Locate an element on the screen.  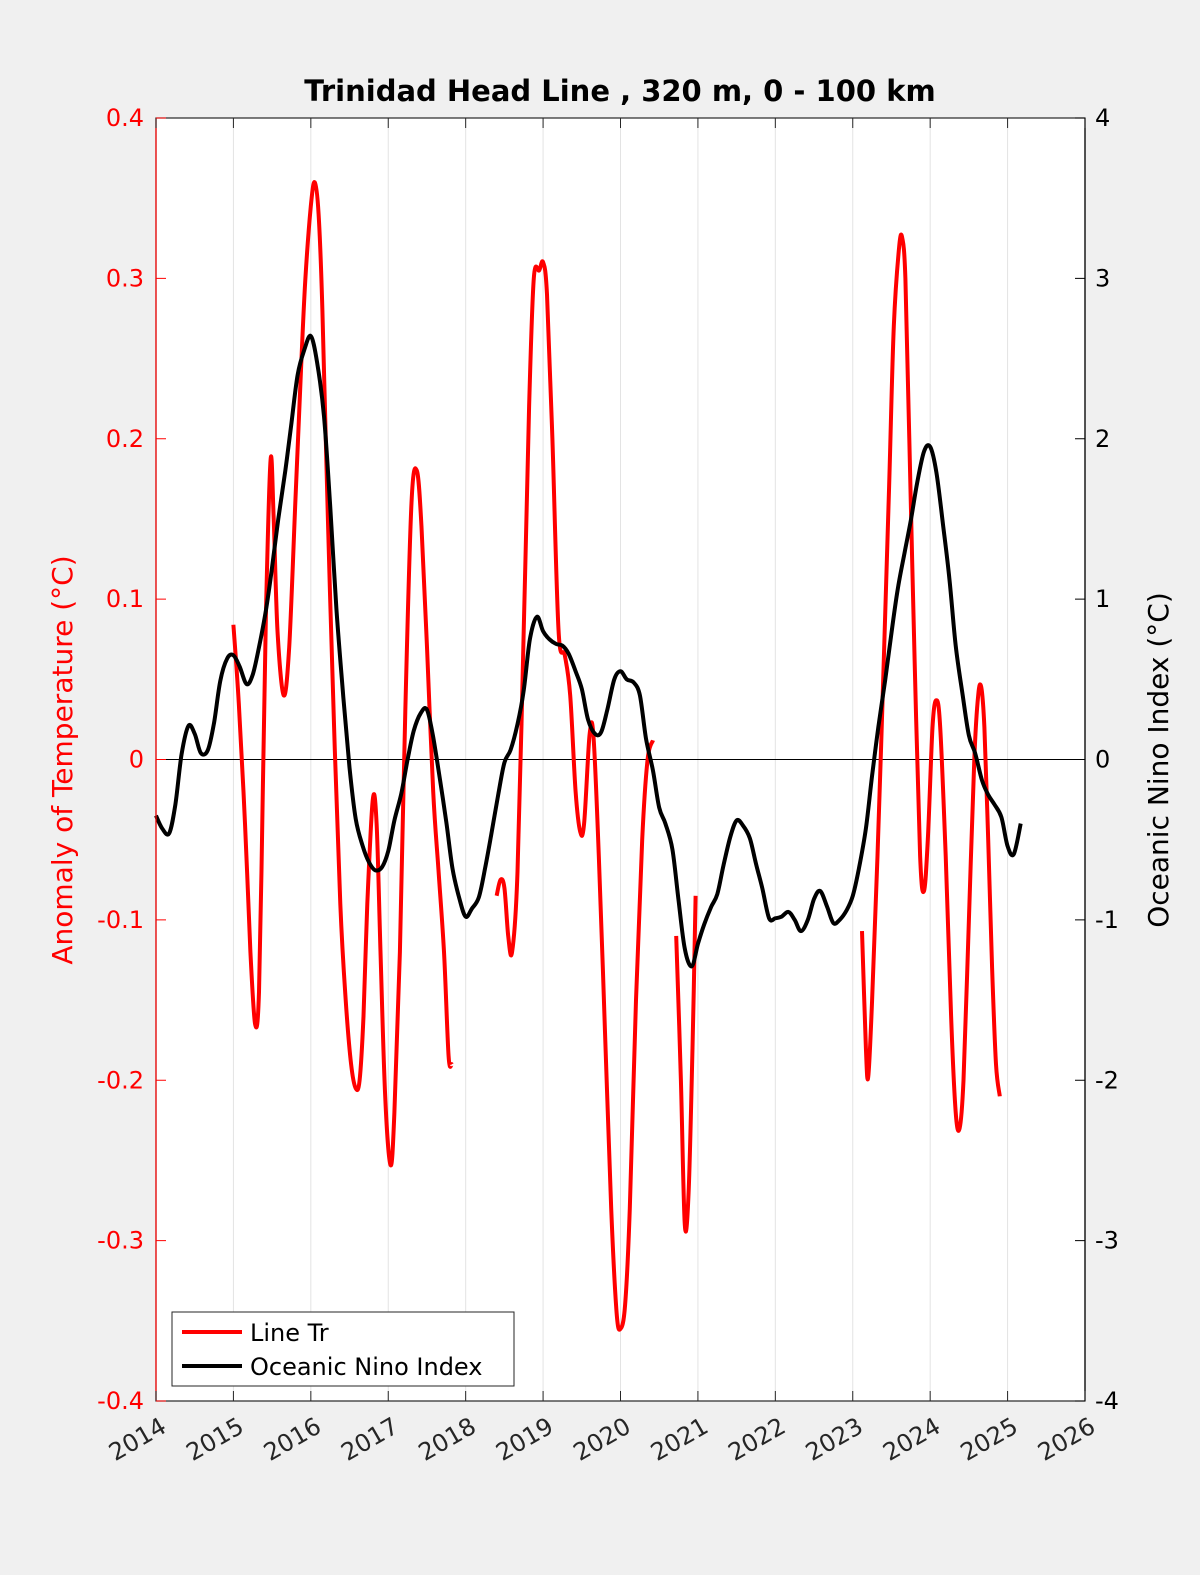
y-left-tick-label: 0 is located at coordinates (136, 760).